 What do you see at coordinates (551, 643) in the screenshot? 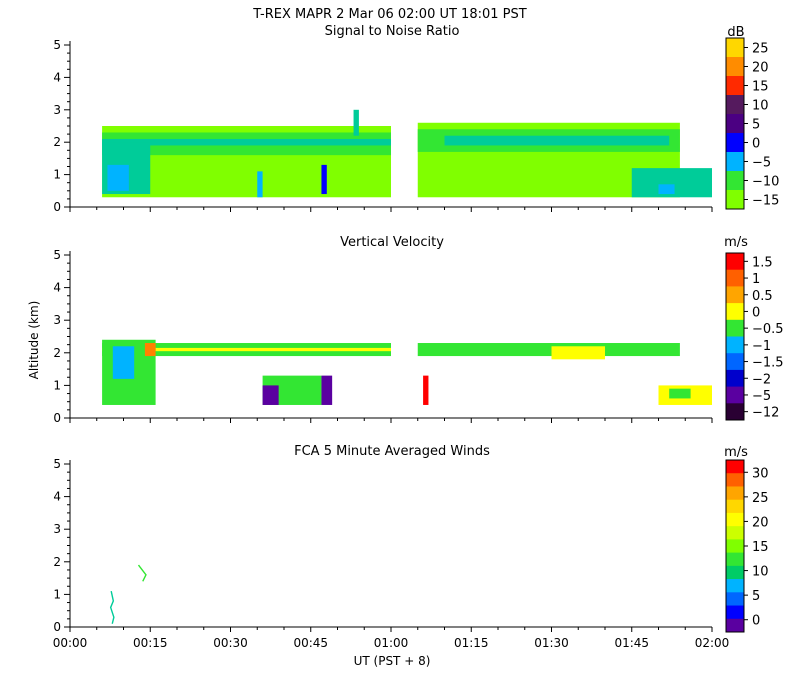
I see `x-tick-label: 01:30` at bounding box center [551, 643].